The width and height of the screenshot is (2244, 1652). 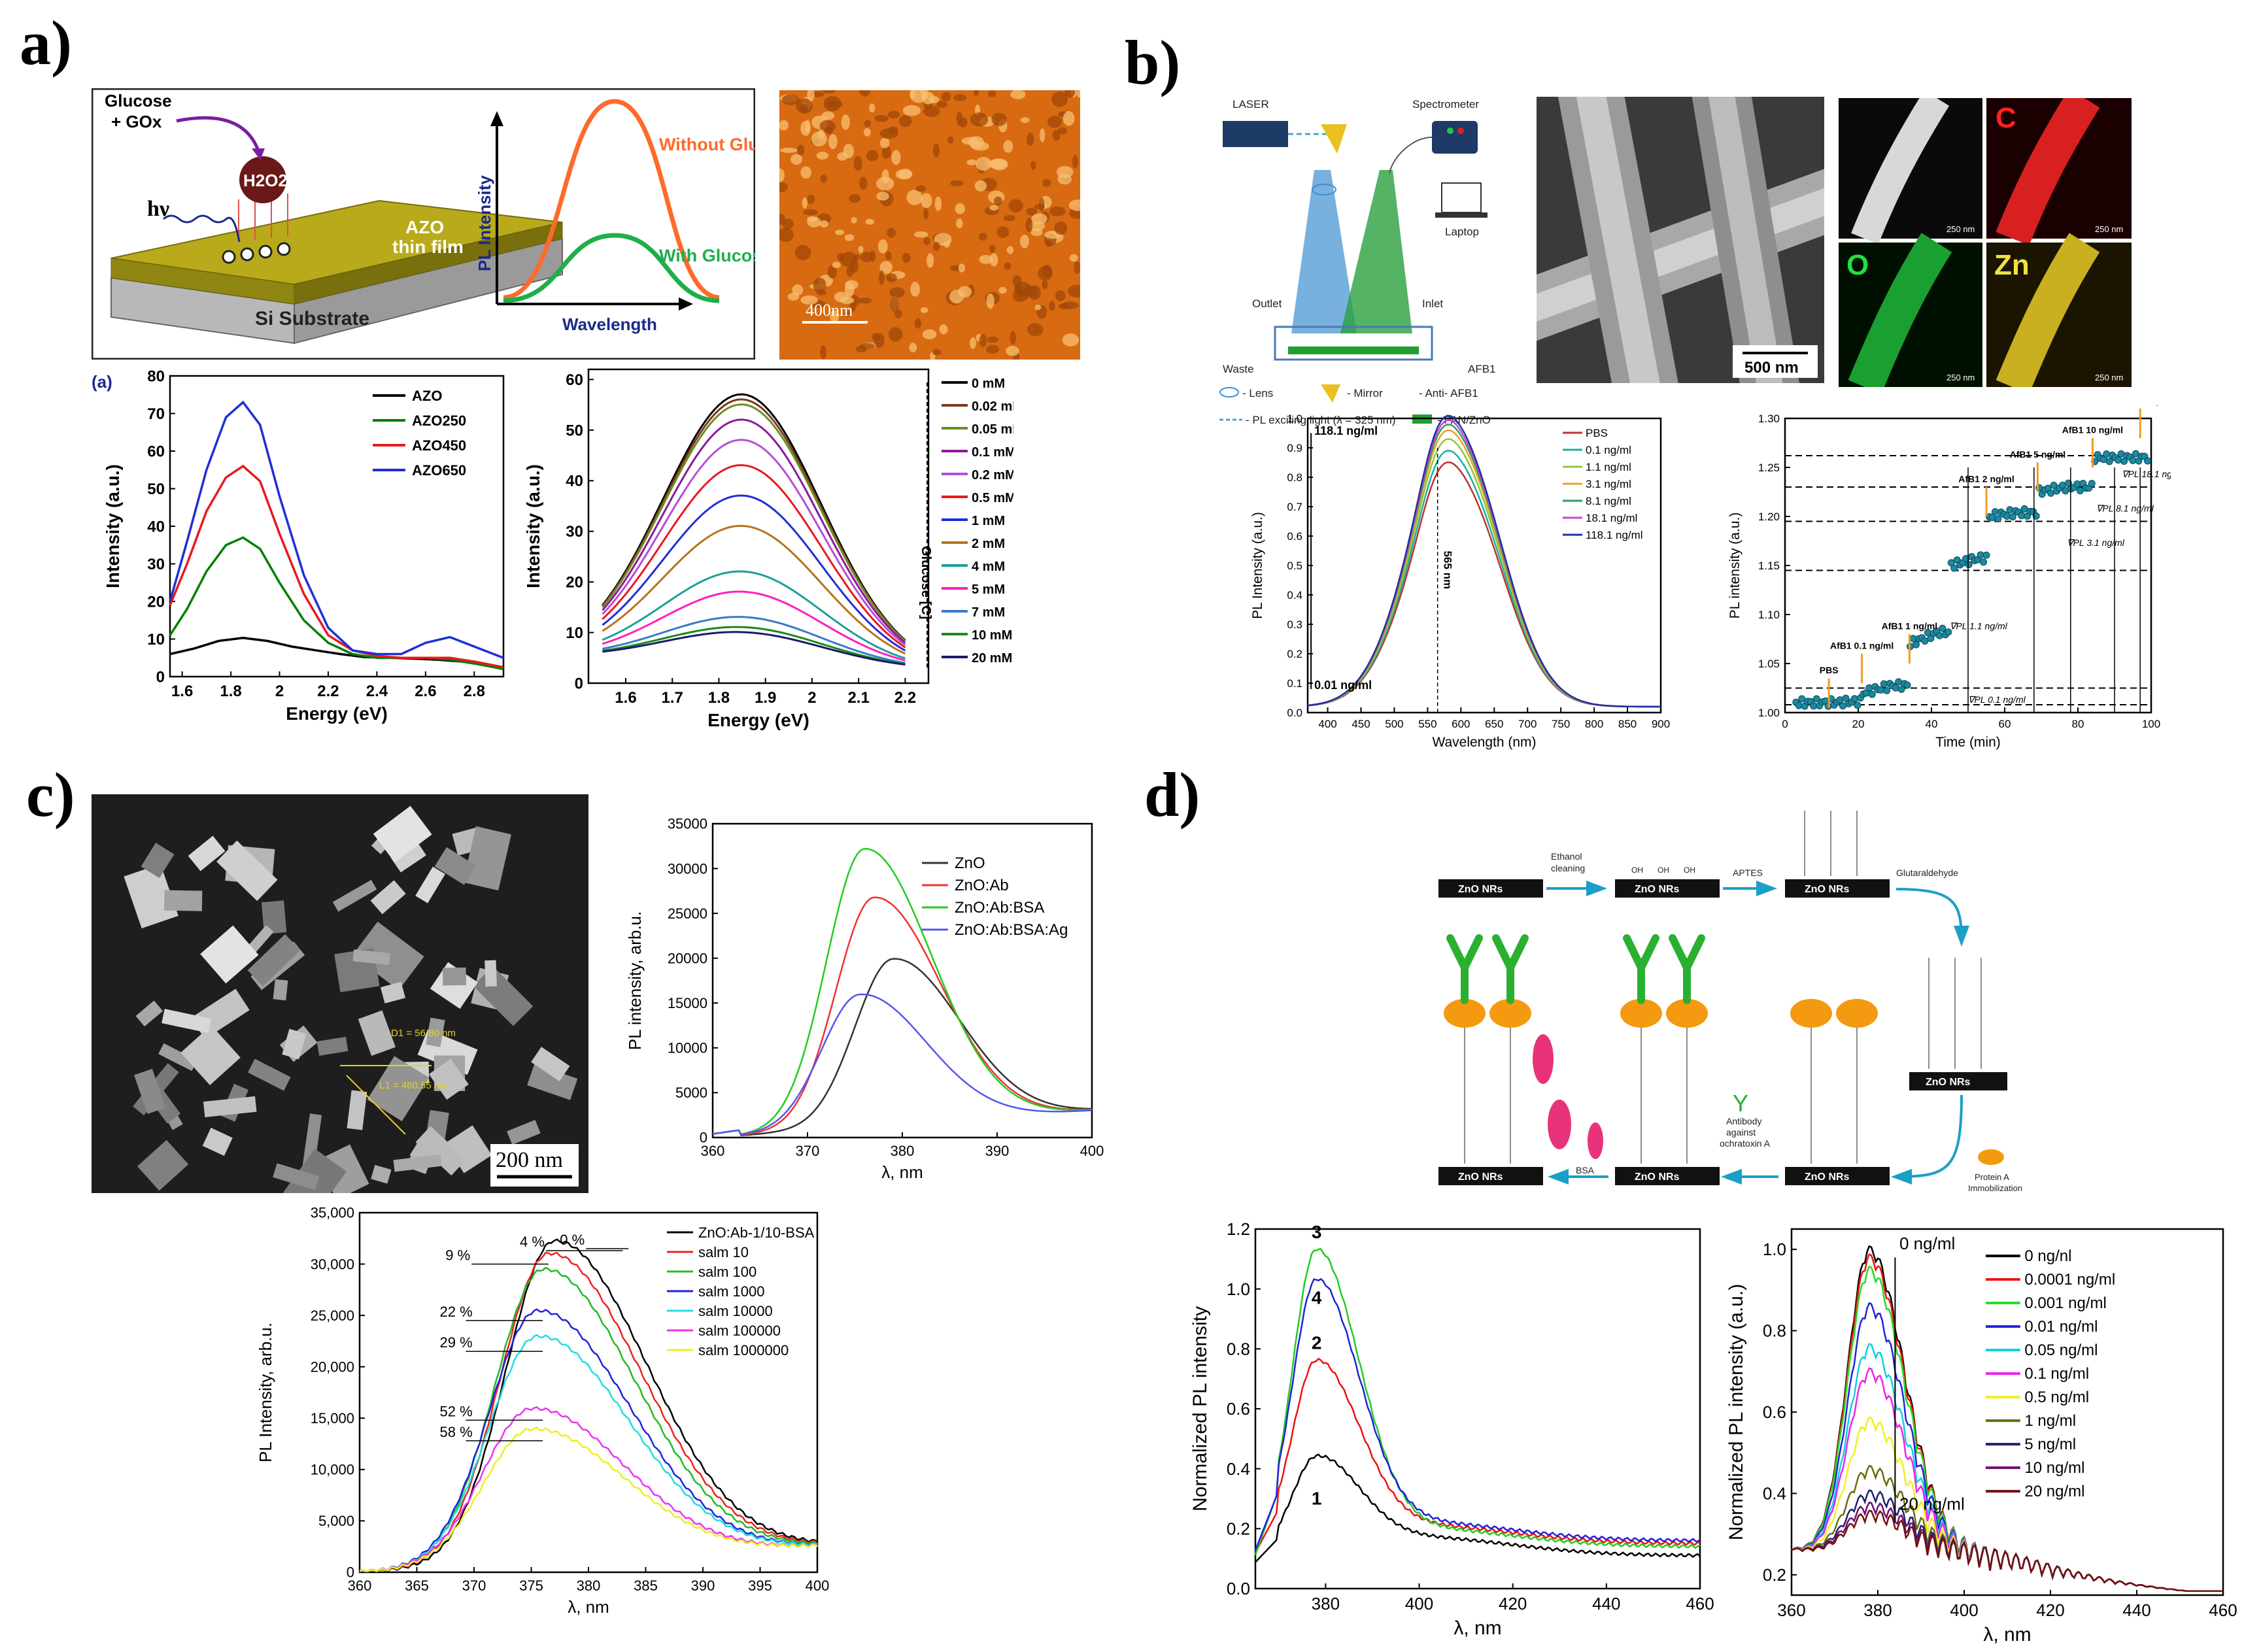 What do you see at coordinates (1774, 1494) in the screenshot?
I see `y-tick-label: 0.4` at bounding box center [1774, 1494].